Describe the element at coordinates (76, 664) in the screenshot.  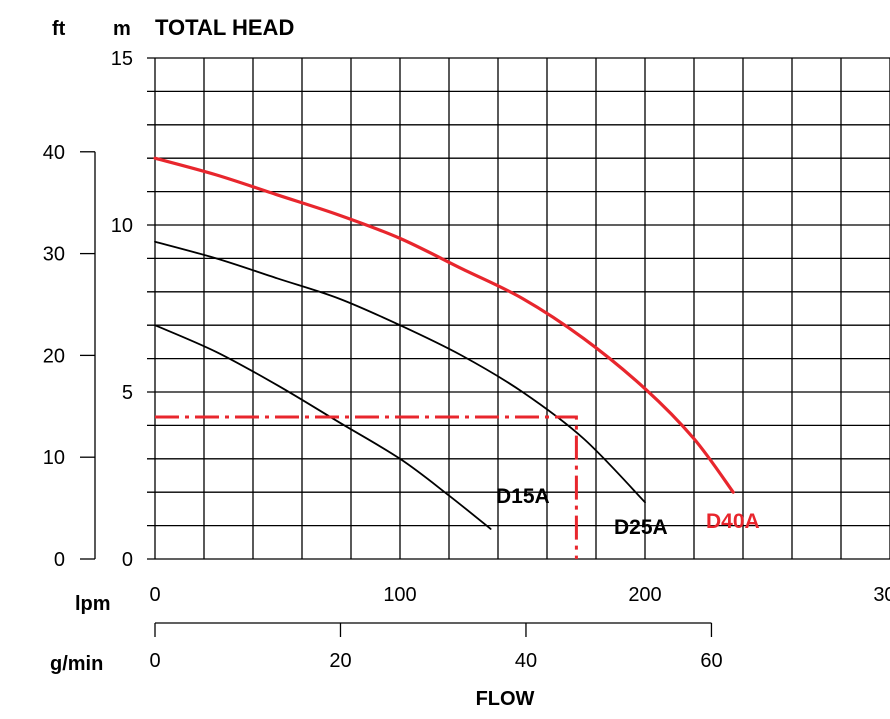
I see `gmin-axis-label: g/min` at that location.